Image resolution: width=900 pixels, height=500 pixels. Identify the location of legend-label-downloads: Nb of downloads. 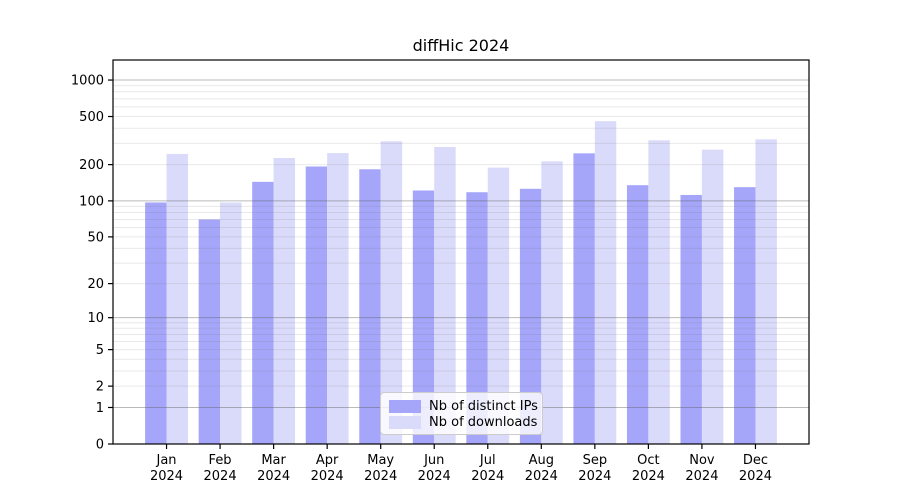
(483, 422).